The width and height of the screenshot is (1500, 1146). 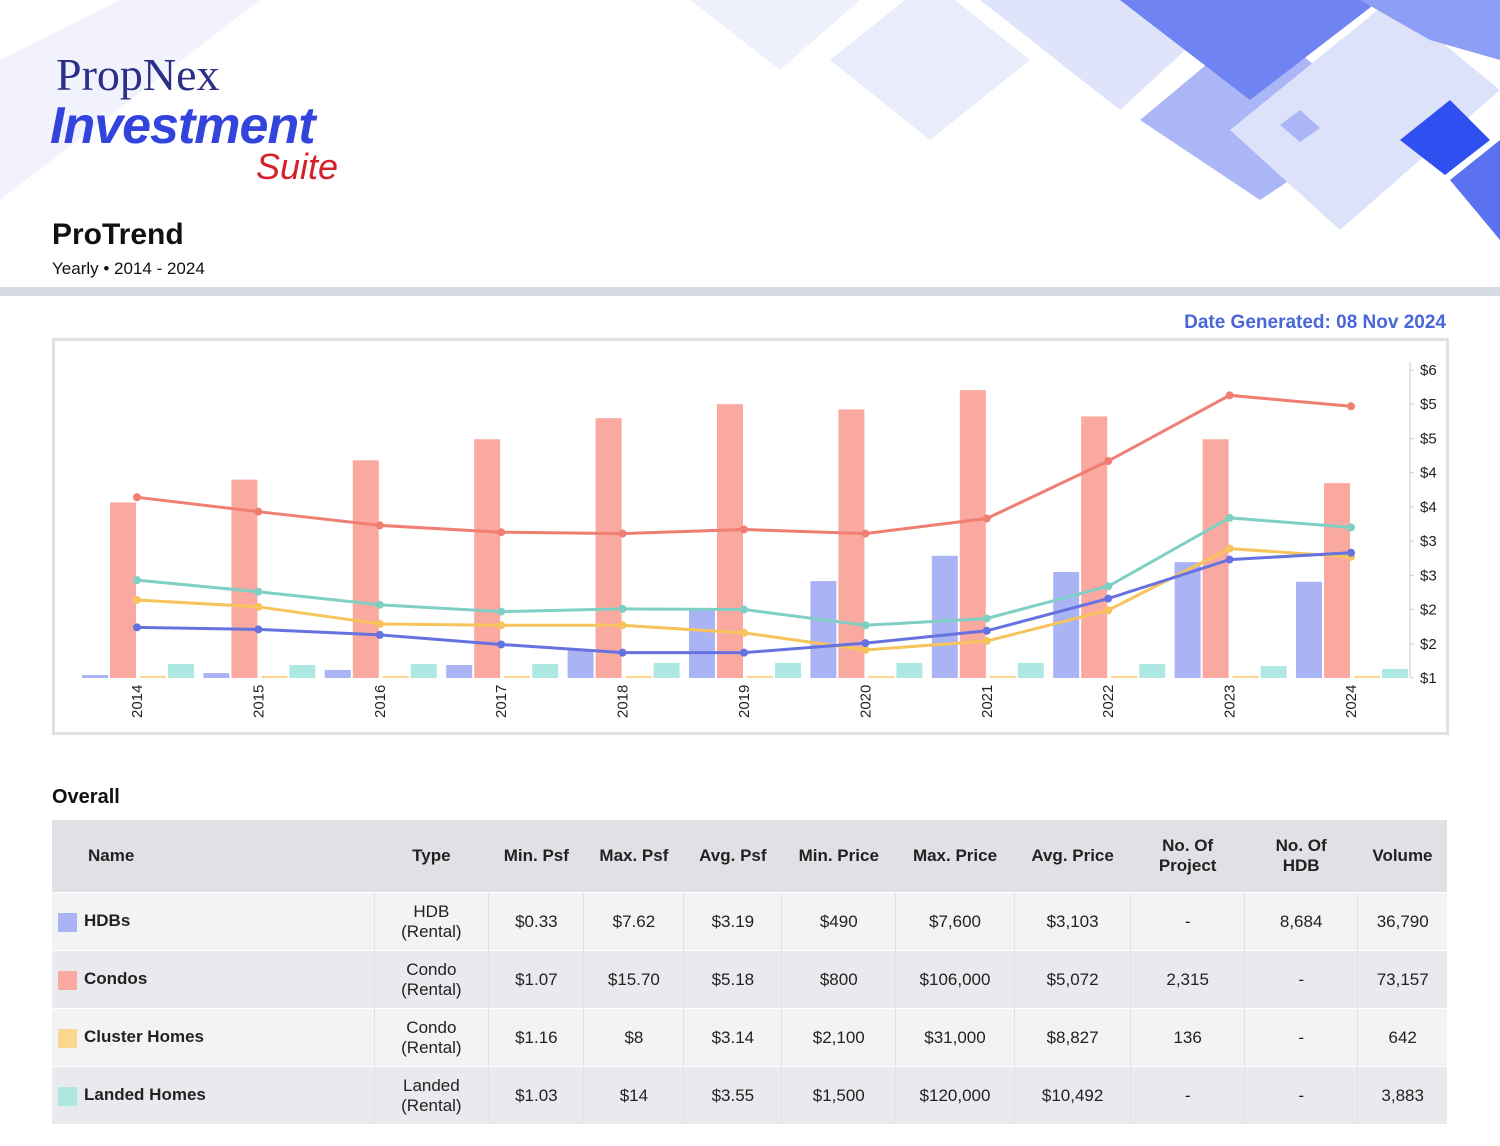 I want to click on table-cell: $3.55, so click(x=732, y=1095).